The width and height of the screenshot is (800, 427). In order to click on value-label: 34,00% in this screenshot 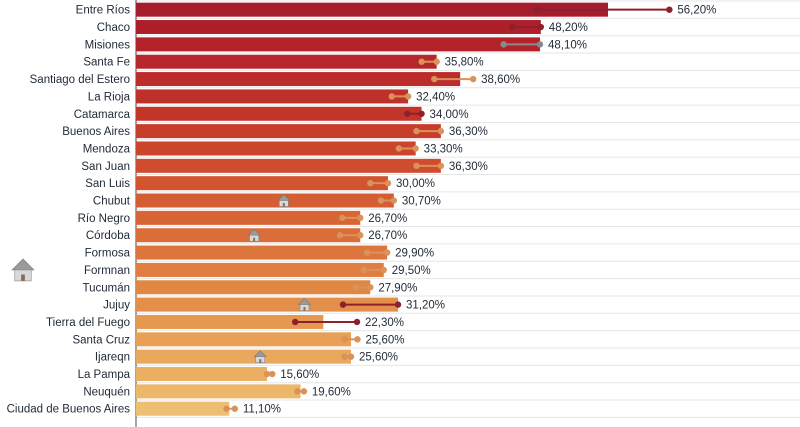, I will do `click(449, 115)`.